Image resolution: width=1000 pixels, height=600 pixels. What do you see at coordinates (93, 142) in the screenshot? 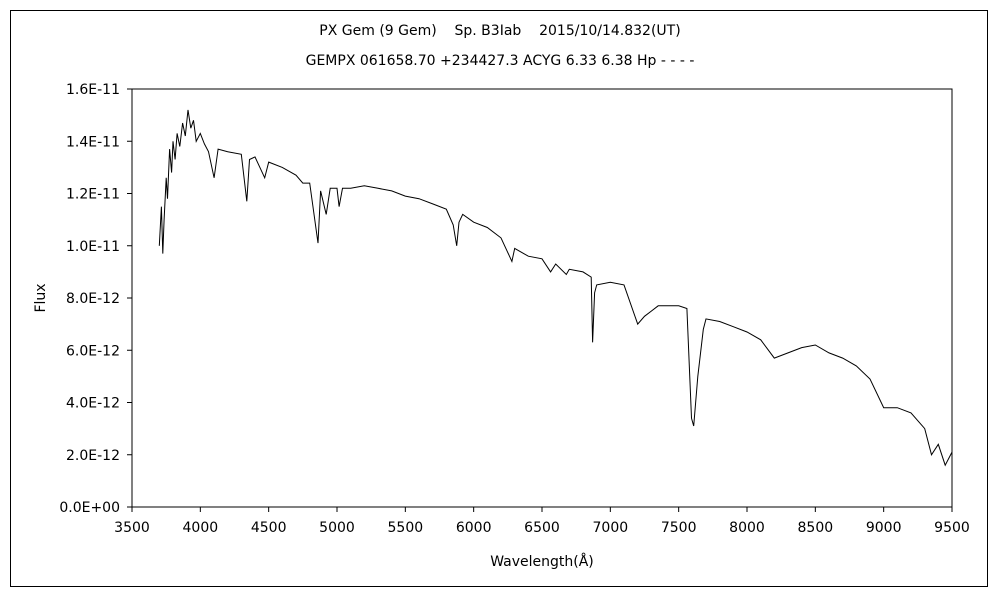
I see `y-tick-label: 1.4E-11` at bounding box center [93, 142].